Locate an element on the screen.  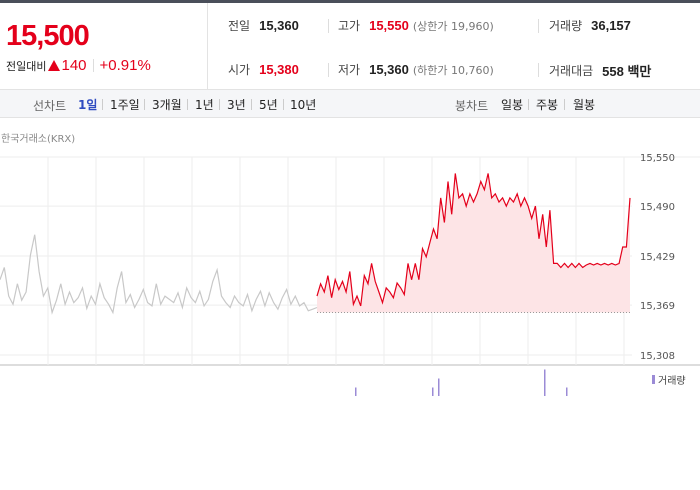
candle-chart-label: 봉차트 is located at coordinates (472, 106).